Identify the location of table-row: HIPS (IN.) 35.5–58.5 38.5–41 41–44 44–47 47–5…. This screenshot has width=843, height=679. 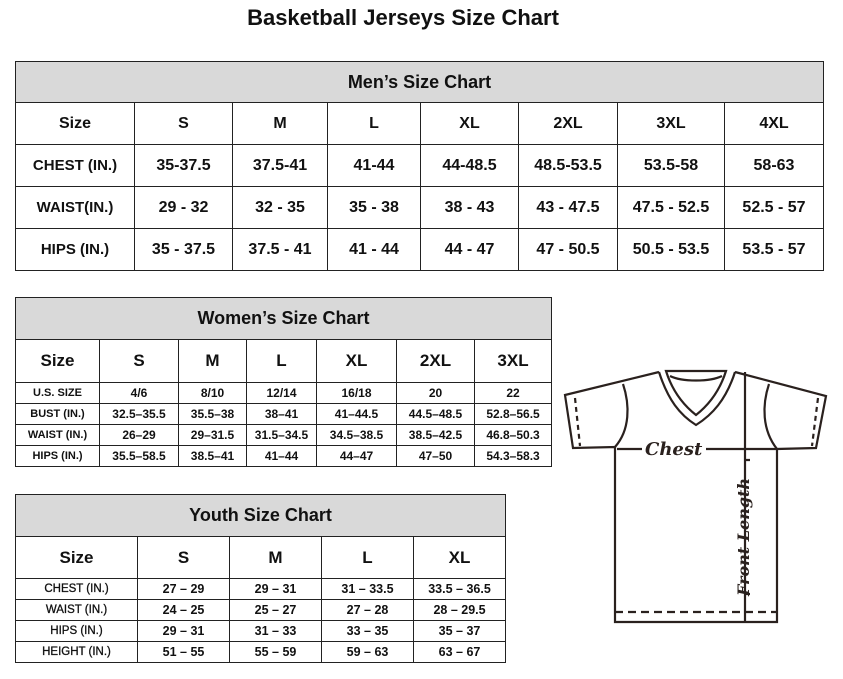
(284, 456).